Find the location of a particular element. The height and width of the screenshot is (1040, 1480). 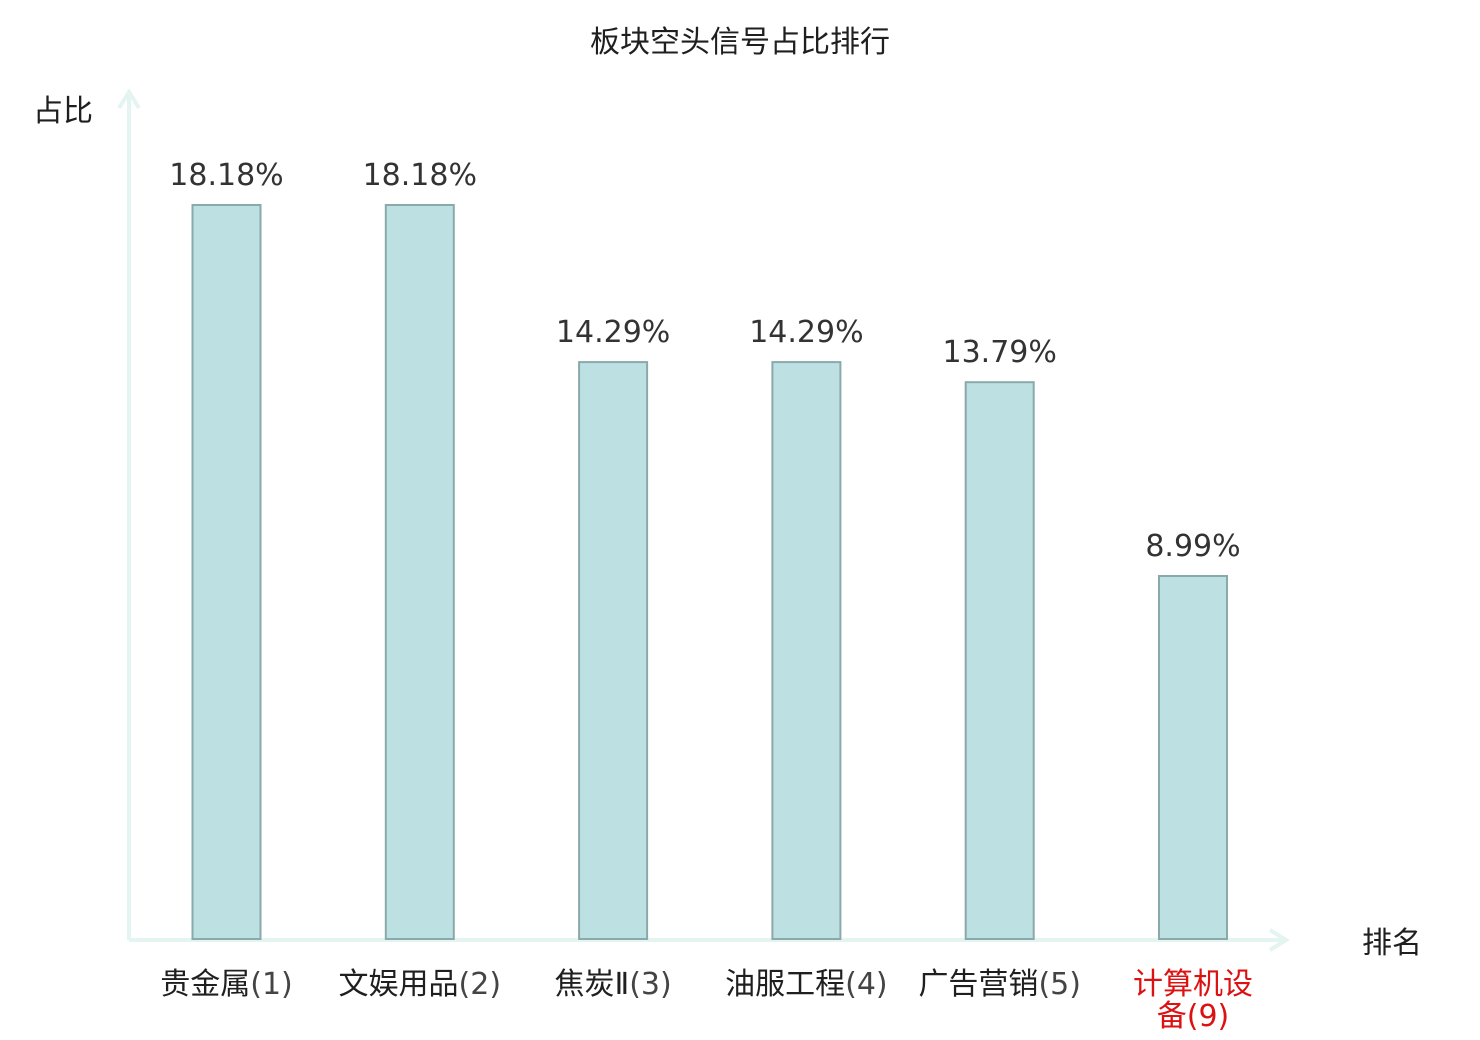

category-rank: (1) is located at coordinates (271, 984).